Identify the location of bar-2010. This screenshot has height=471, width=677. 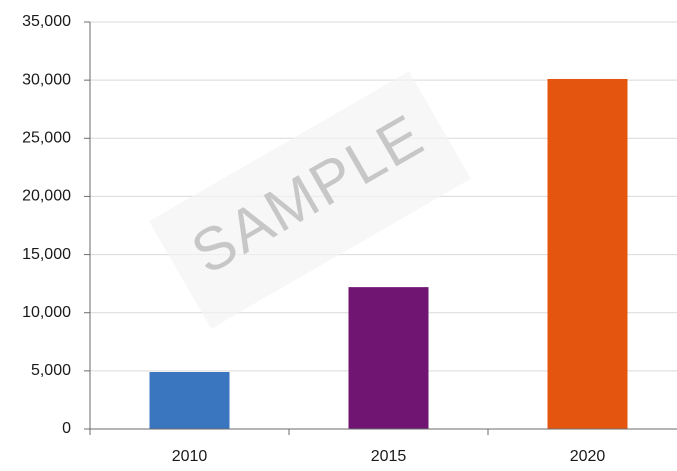
(189, 400).